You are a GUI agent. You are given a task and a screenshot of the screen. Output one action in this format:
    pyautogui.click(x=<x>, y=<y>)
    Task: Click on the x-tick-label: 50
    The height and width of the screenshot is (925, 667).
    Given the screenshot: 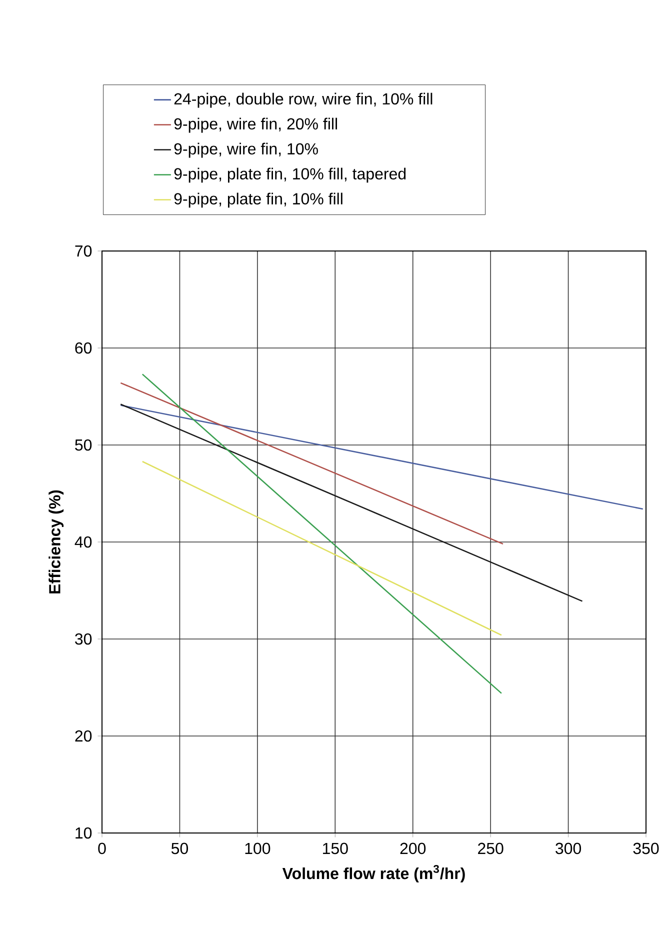 What is the action you would take?
    pyautogui.click(x=179, y=848)
    